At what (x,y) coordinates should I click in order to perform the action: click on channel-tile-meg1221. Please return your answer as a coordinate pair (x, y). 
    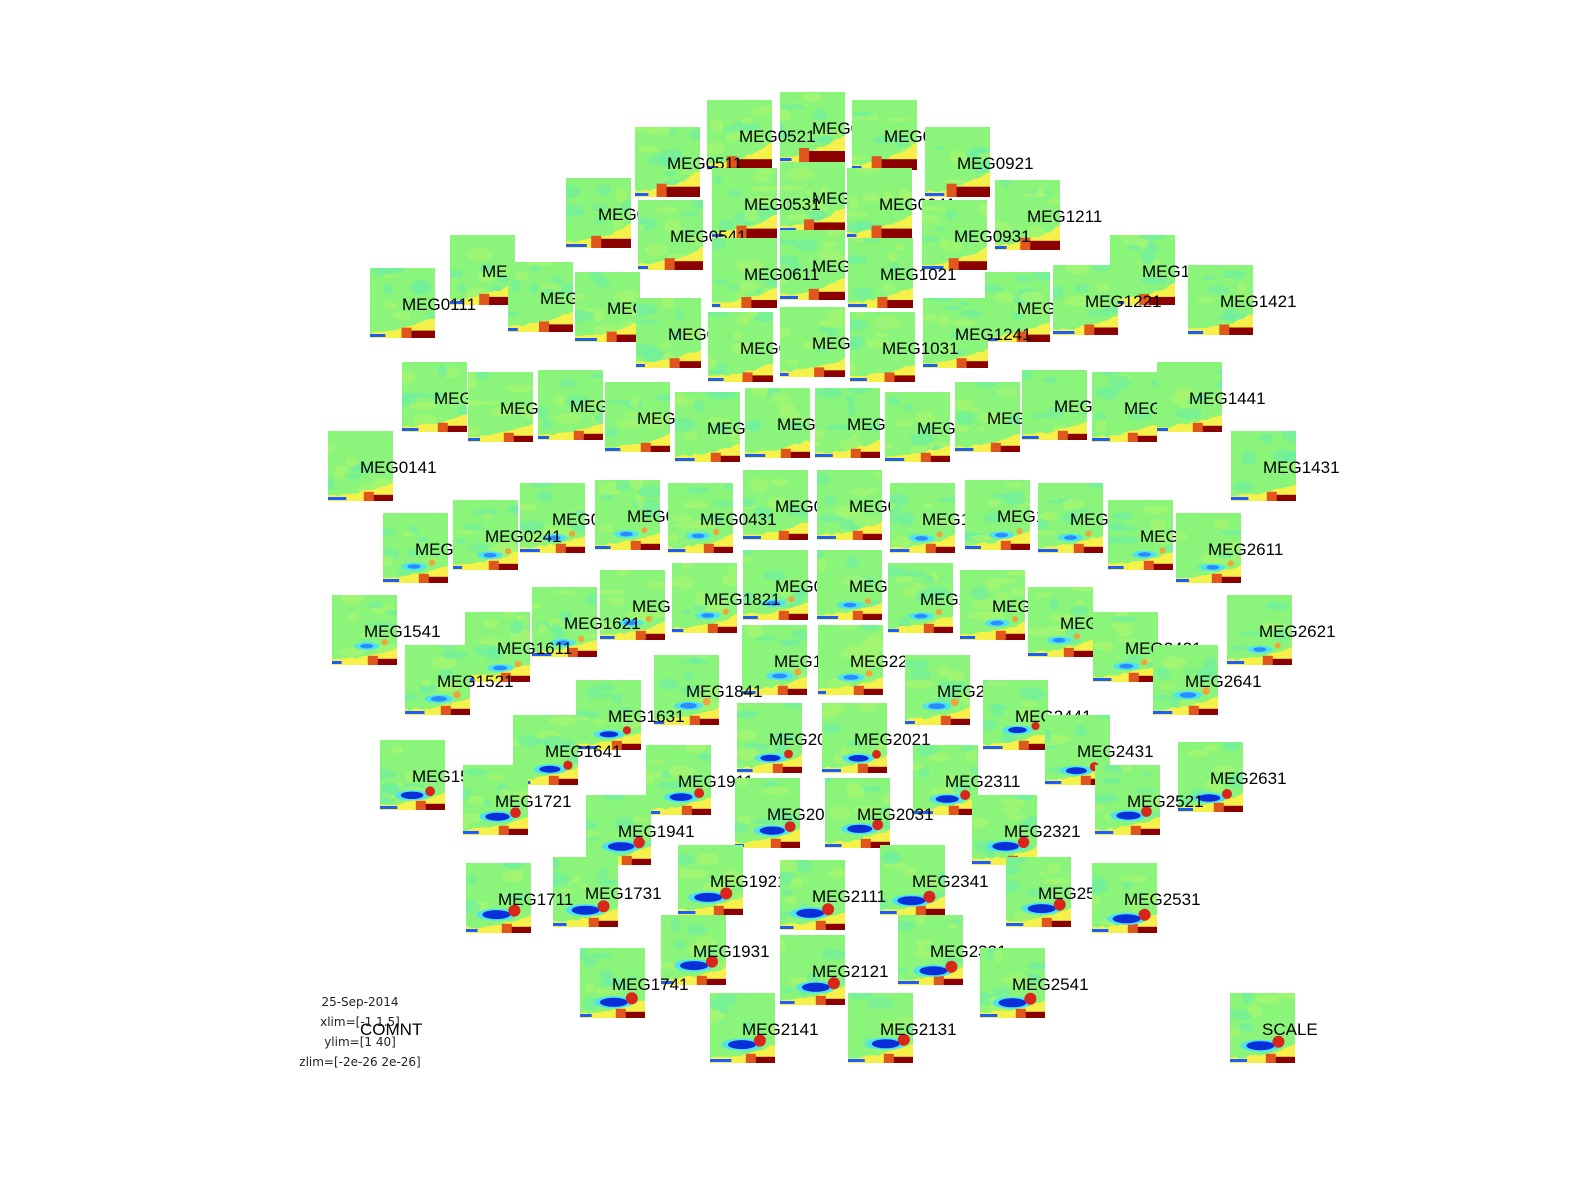
    Looking at the image, I should click on (1085, 300).